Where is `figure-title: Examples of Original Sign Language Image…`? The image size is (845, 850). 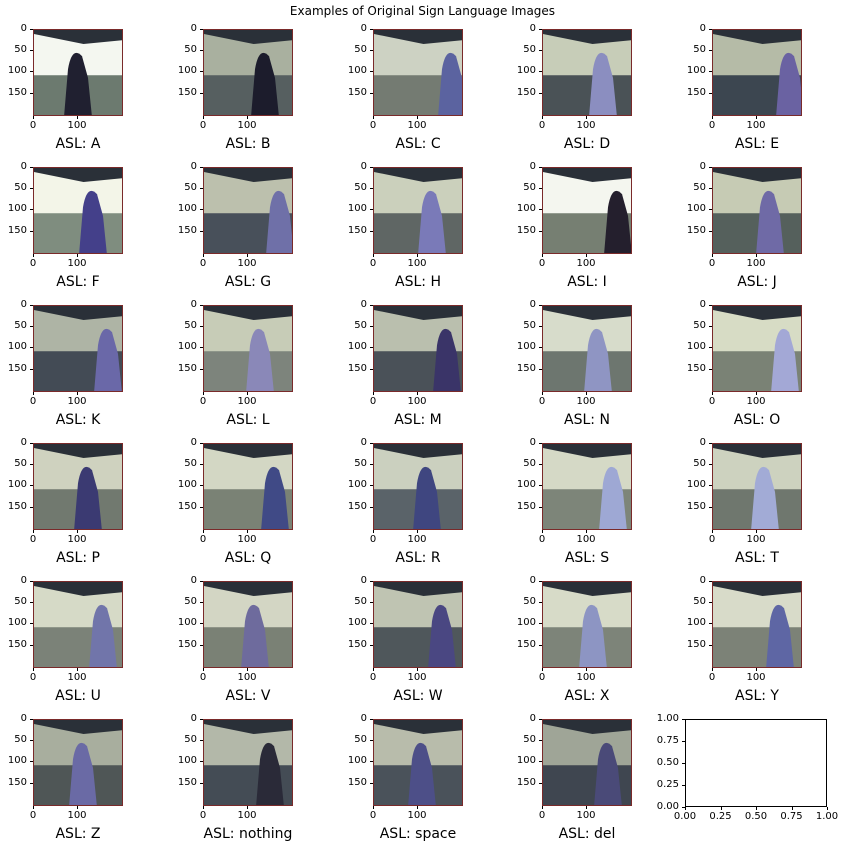
figure-title: Examples of Original Sign Language Image… is located at coordinates (422, 11).